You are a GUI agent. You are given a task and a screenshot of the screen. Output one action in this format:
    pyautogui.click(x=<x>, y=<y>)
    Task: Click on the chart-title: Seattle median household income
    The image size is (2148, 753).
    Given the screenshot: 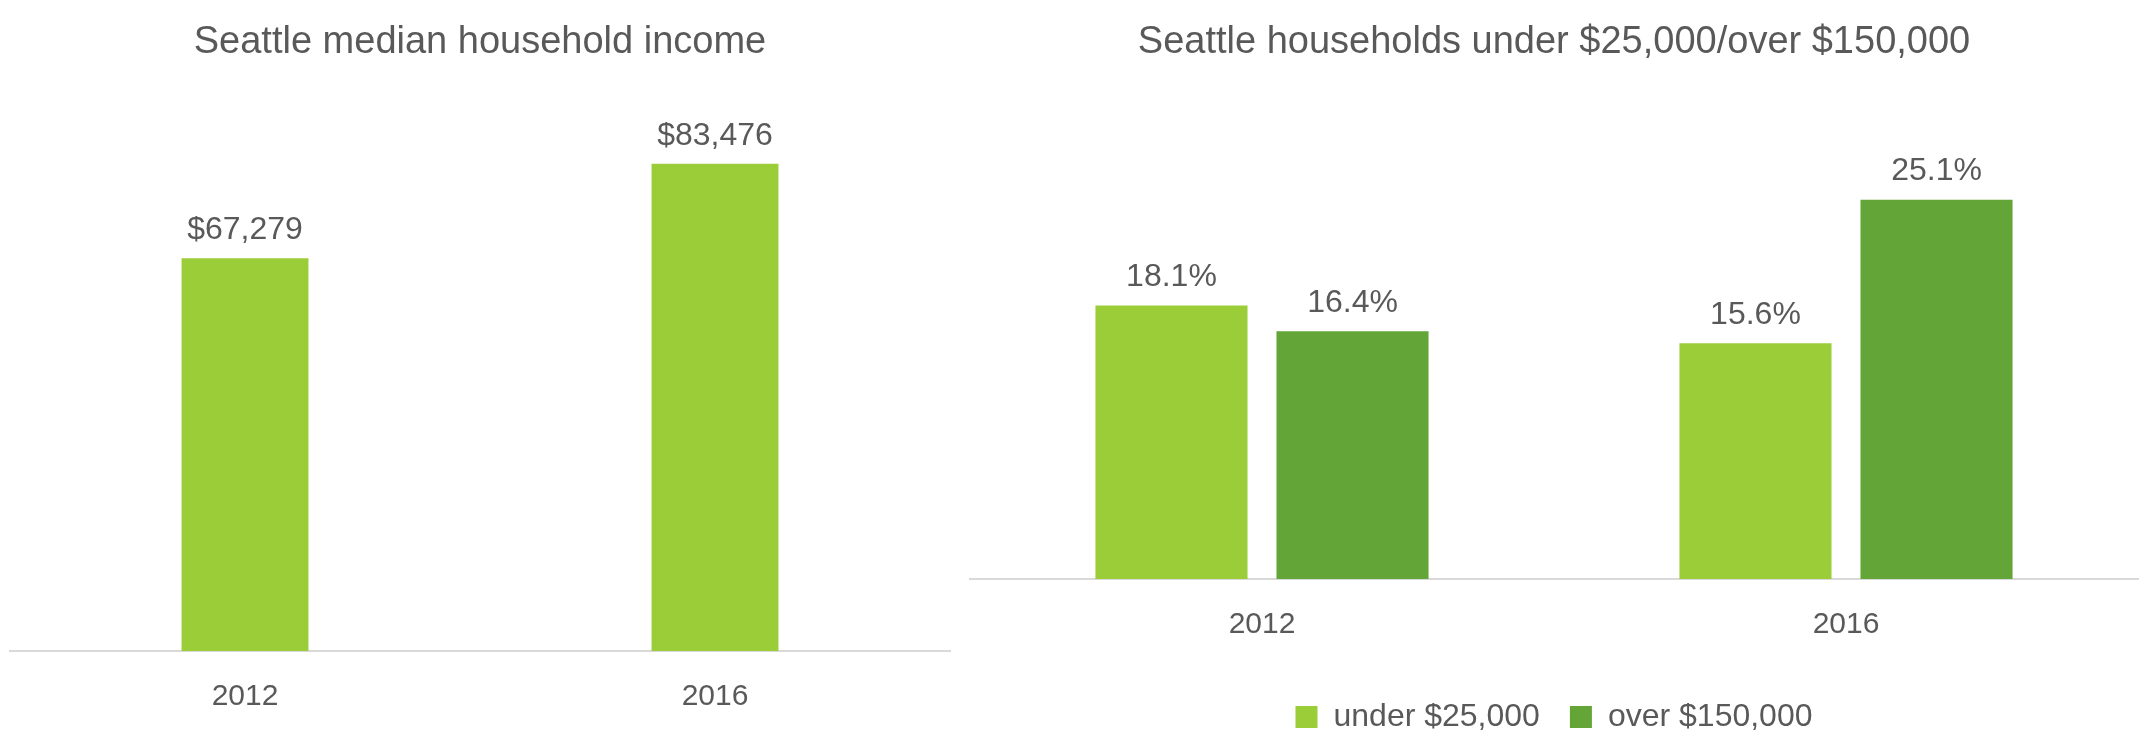 What is the action you would take?
    pyautogui.click(x=480, y=40)
    